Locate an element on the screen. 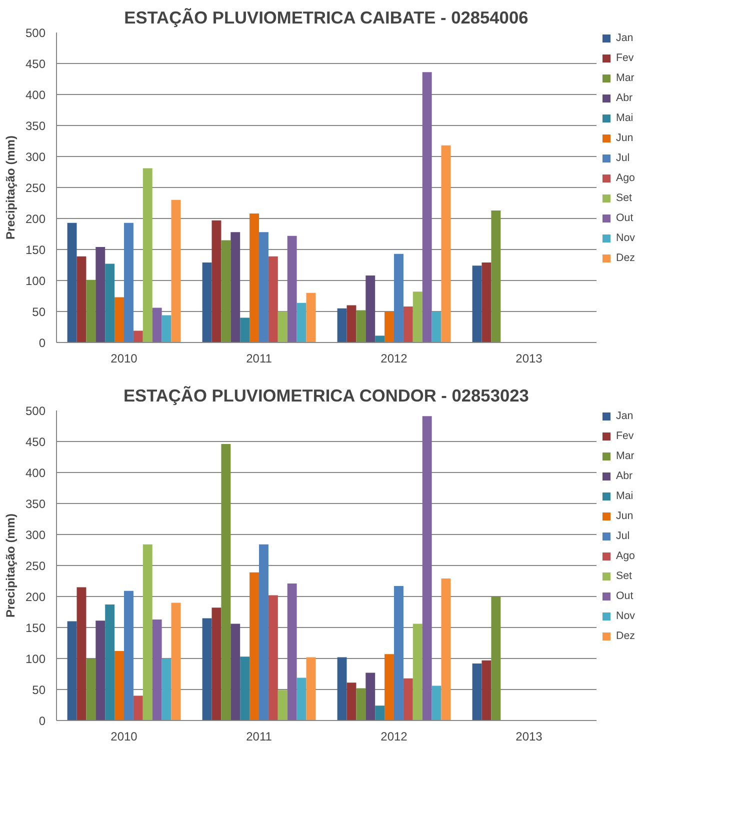 The width and height of the screenshot is (738, 836). y-tick-label: 350 is located at coordinates (35, 504).